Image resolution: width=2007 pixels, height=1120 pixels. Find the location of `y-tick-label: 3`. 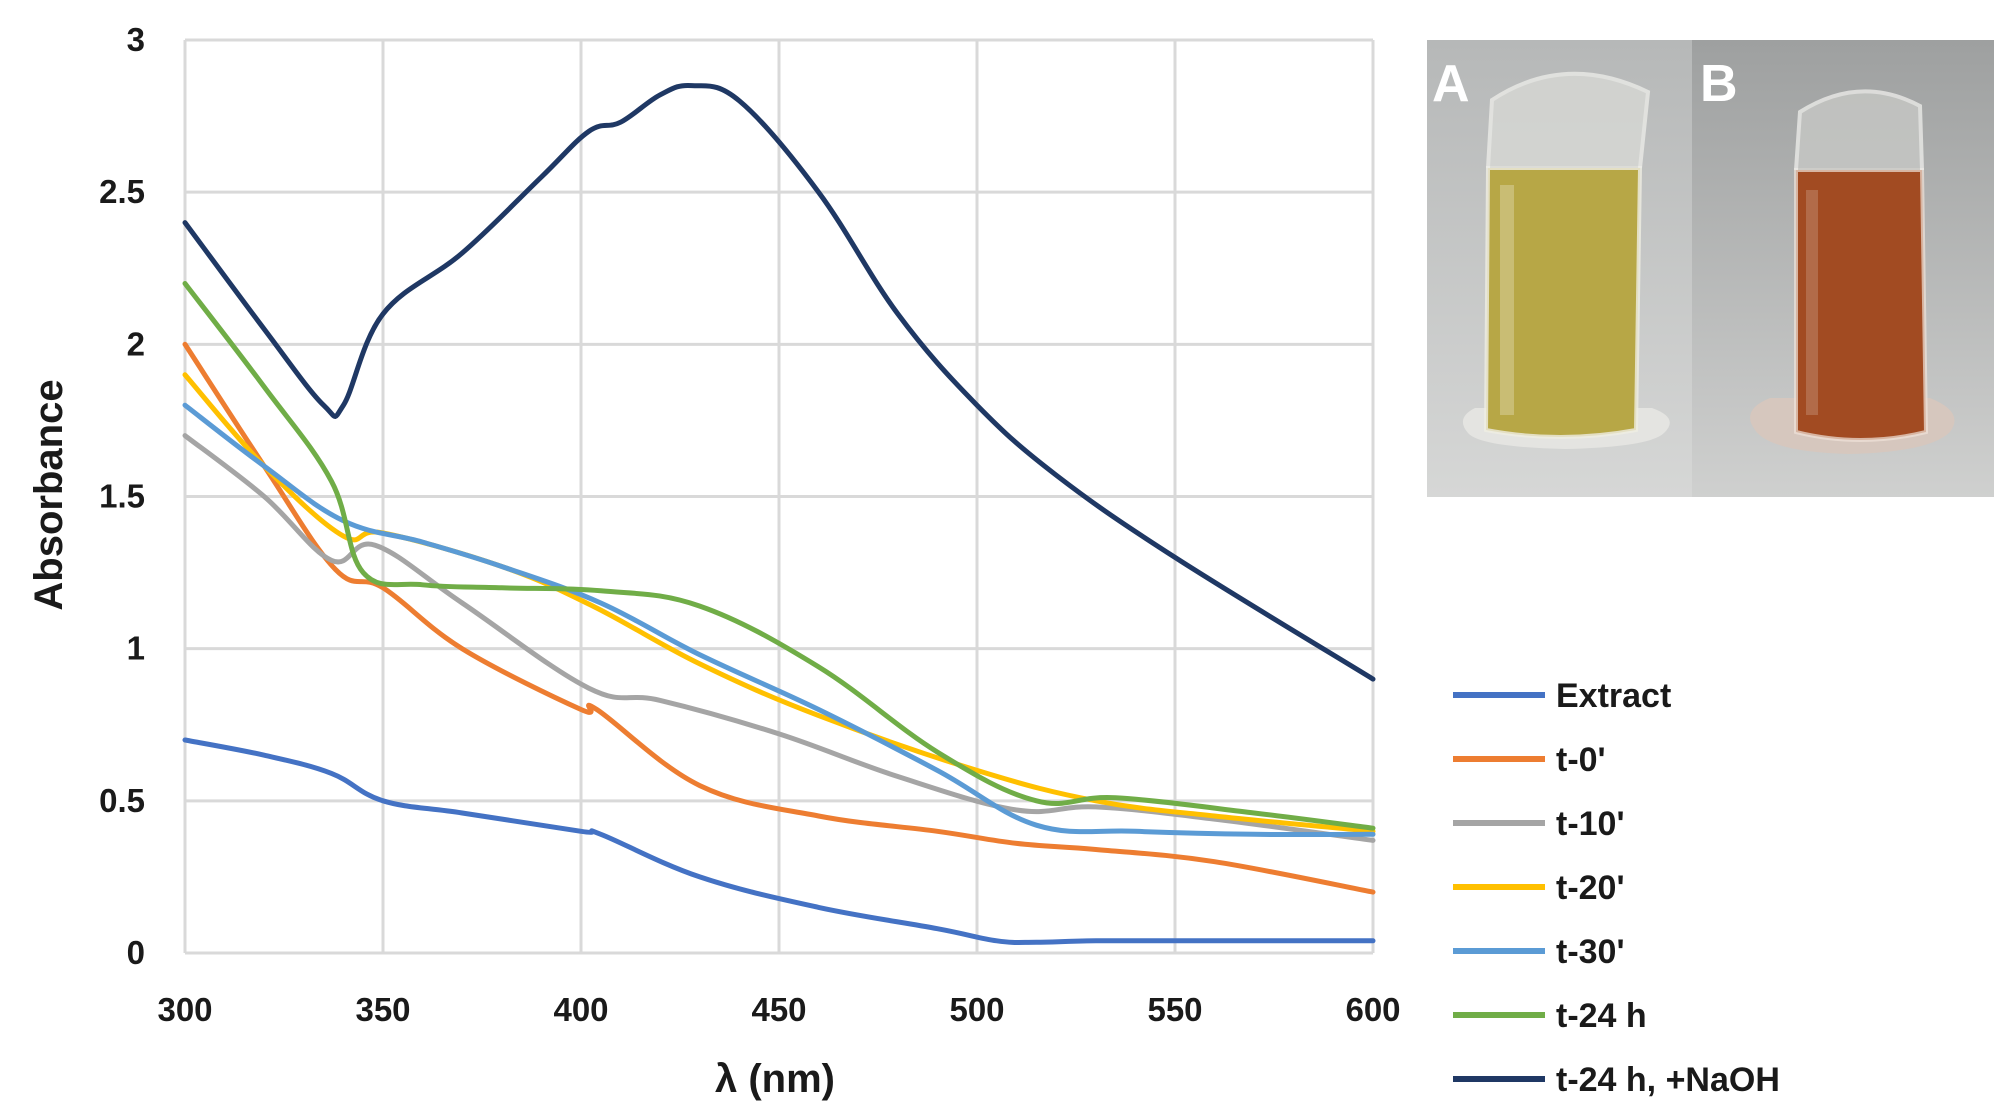

y-tick-label: 3 is located at coordinates (136, 39).